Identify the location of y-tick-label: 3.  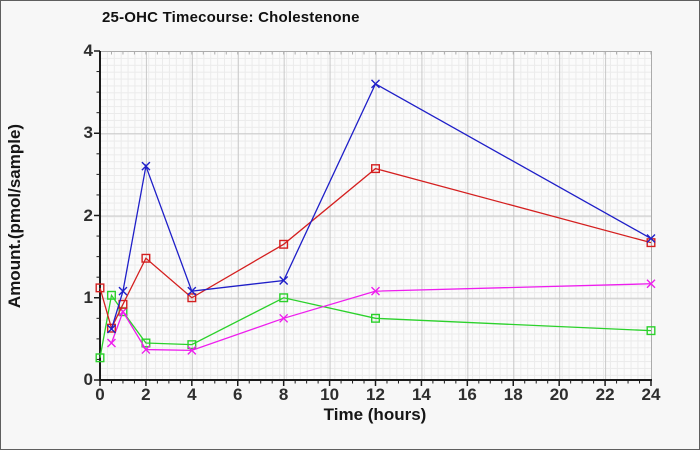
(88, 133).